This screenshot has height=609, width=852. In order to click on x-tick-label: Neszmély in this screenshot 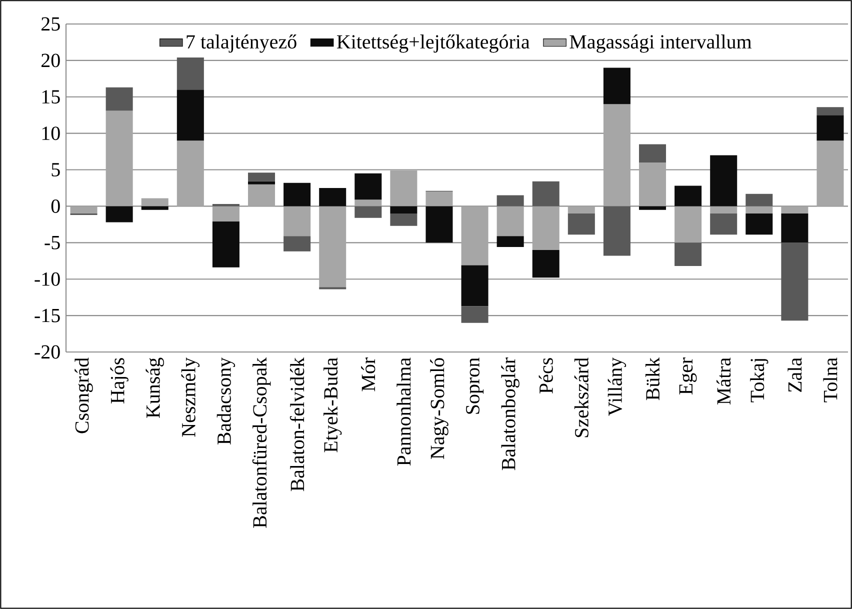, I will do `click(190, 397)`.